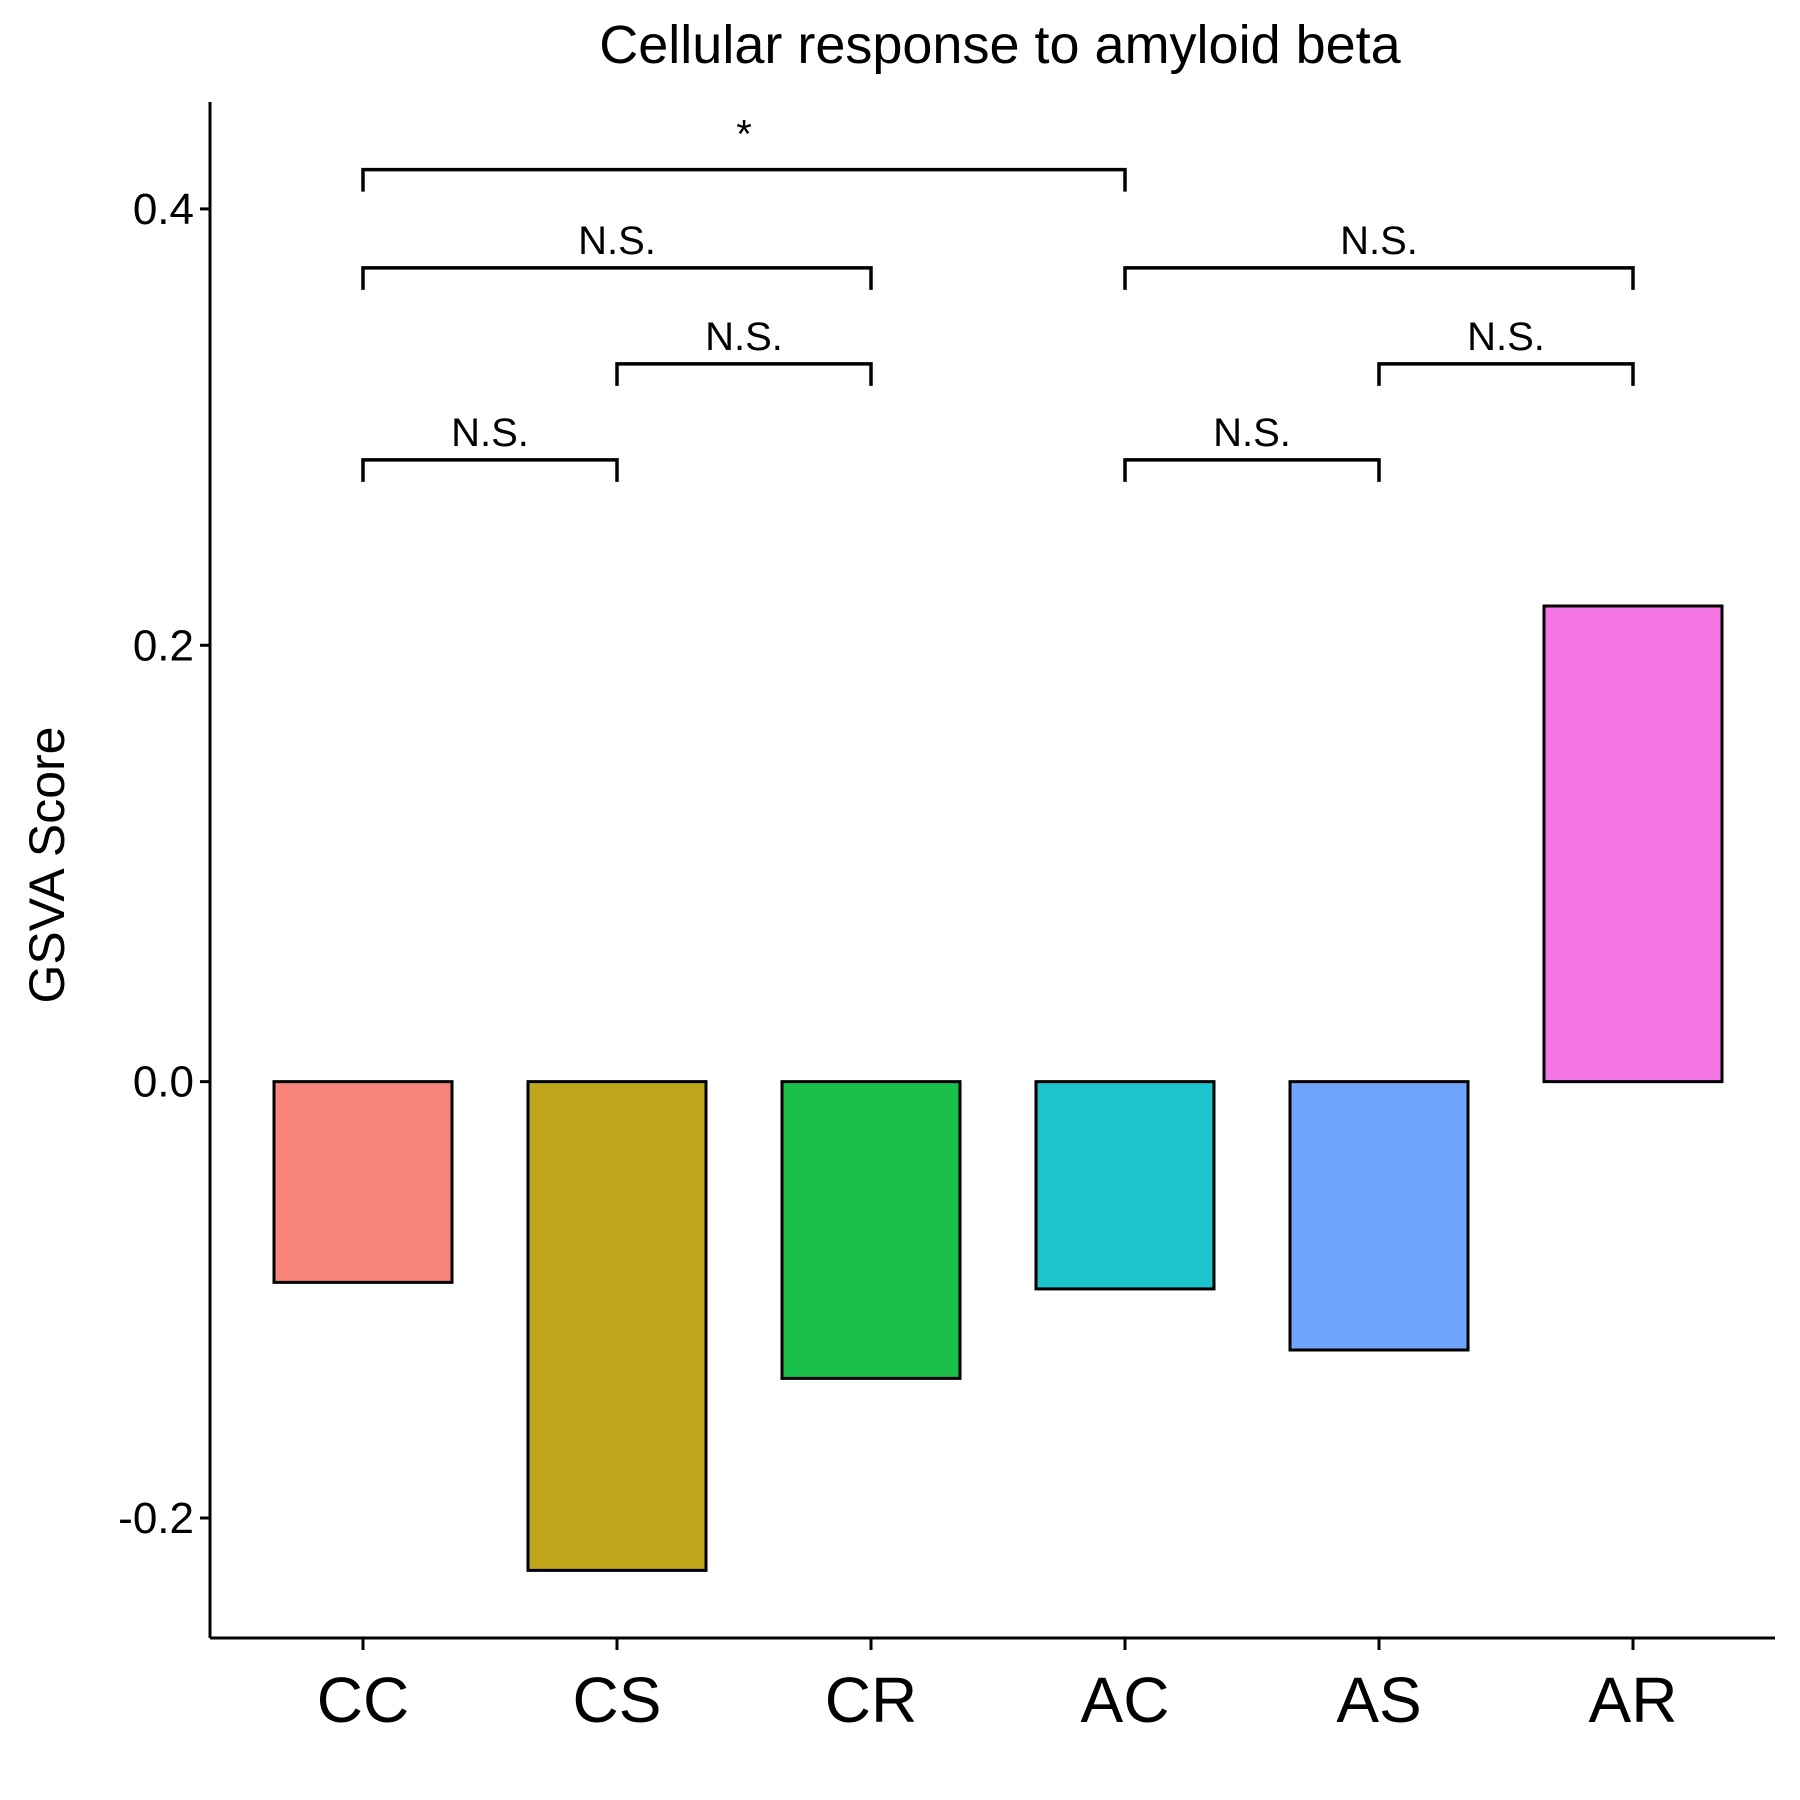 This screenshot has height=1800, width=1800. What do you see at coordinates (163, 1082) in the screenshot?
I see `y-tick-label: 0.0` at bounding box center [163, 1082].